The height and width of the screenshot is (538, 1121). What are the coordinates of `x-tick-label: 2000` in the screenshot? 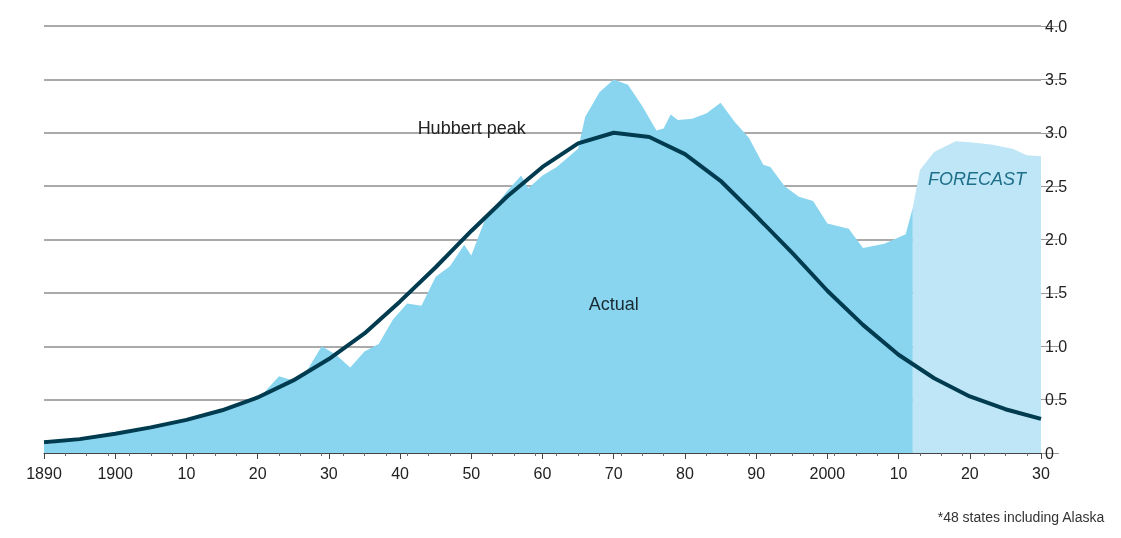 It's located at (827, 473).